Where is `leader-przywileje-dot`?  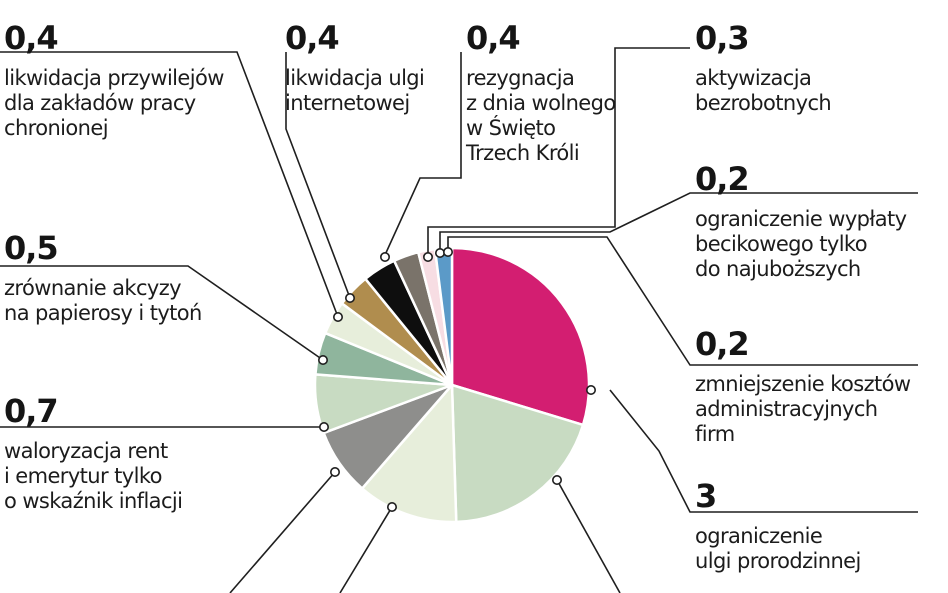 leader-przywileje-dot is located at coordinates (337, 316).